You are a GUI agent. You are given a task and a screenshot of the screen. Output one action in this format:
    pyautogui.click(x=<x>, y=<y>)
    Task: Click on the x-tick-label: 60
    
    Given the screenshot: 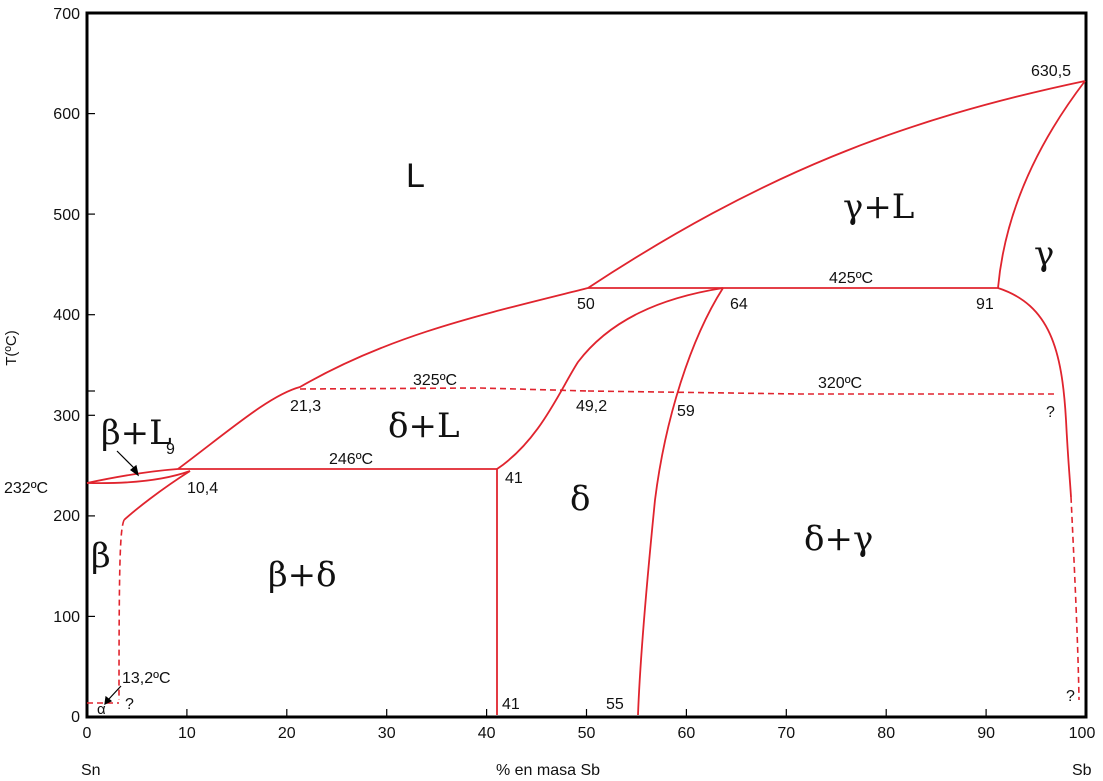 What is the action you would take?
    pyautogui.click(x=687, y=733)
    